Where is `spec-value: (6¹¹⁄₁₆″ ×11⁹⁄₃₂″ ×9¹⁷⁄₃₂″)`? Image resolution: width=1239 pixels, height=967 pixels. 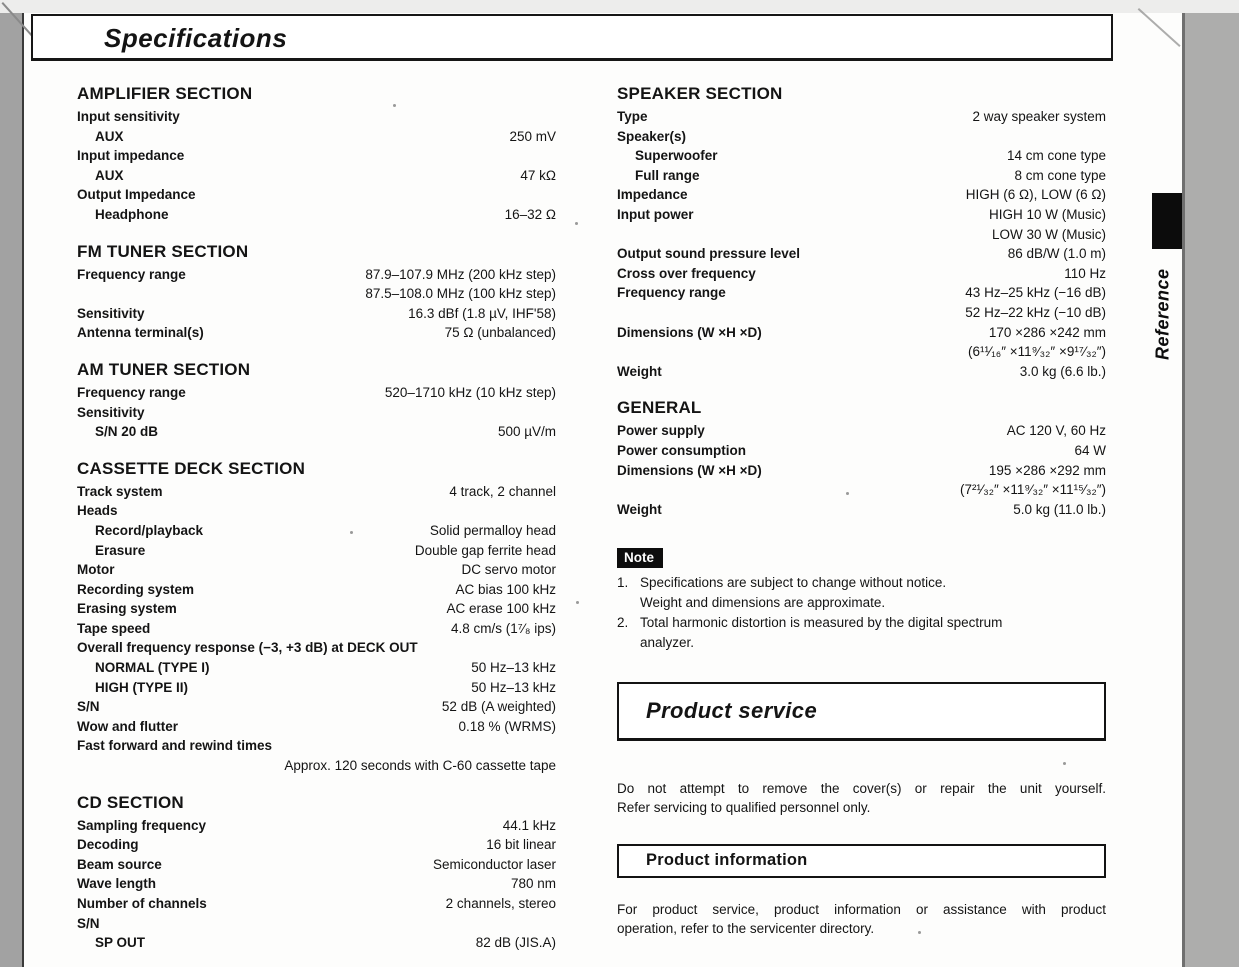
spec-value: (6¹¹⁄₁₆″ ×11⁹⁄₃₂″ ×9¹⁷⁄₃₂″) is located at coordinates (1036, 352).